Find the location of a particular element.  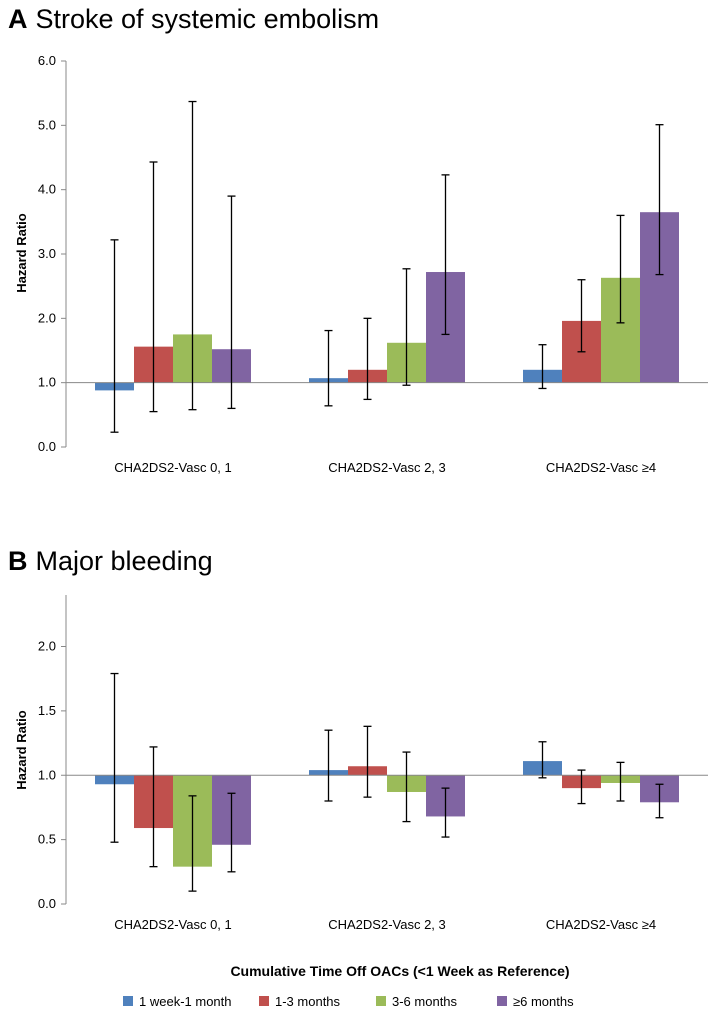

panel-b-title-text: Major bleeding is located at coordinates (124, 561).